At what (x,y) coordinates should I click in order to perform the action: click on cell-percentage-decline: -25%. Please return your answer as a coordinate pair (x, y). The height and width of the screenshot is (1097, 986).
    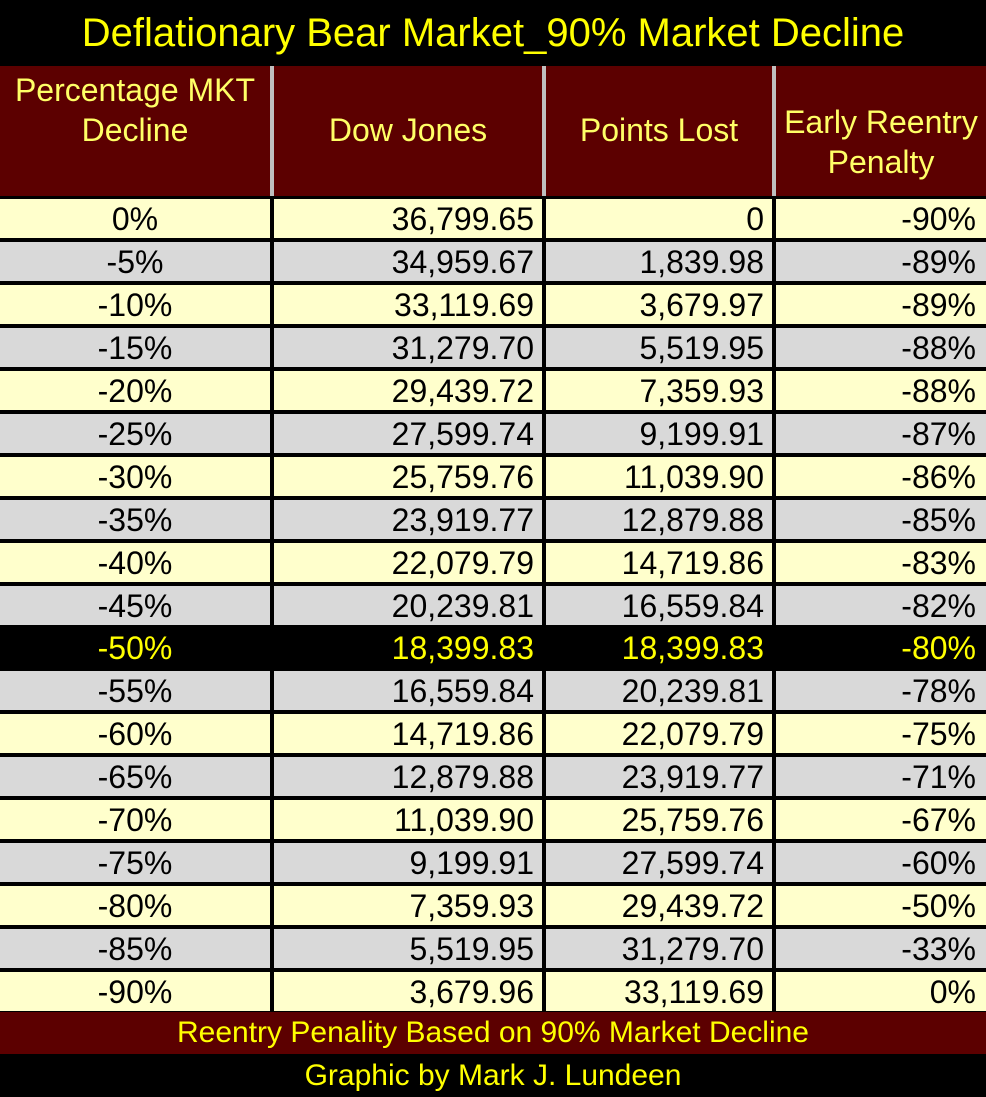
    Looking at the image, I should click on (135, 433).